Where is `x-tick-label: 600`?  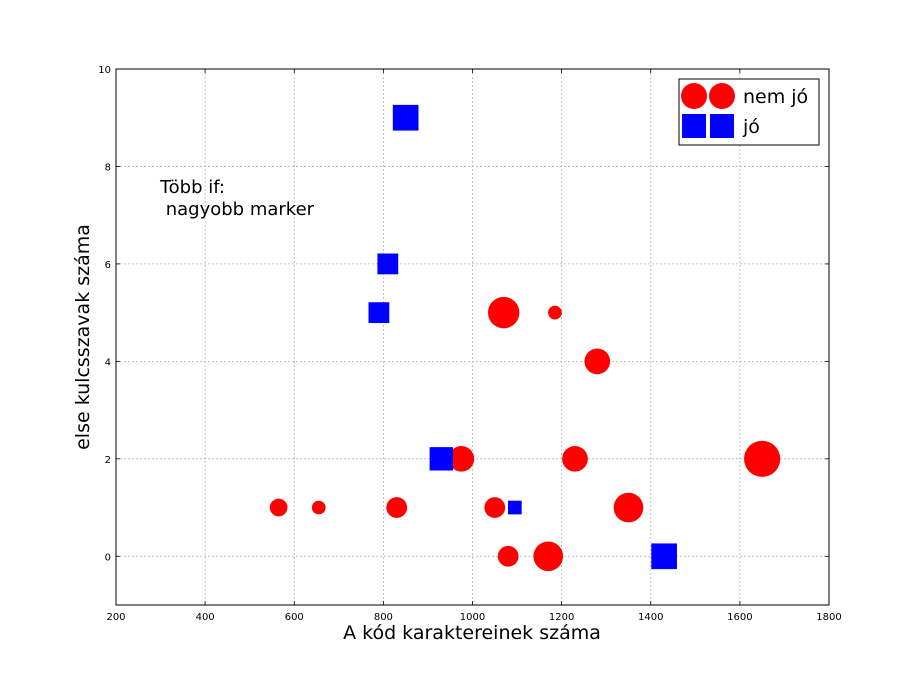 x-tick-label: 600 is located at coordinates (294, 617).